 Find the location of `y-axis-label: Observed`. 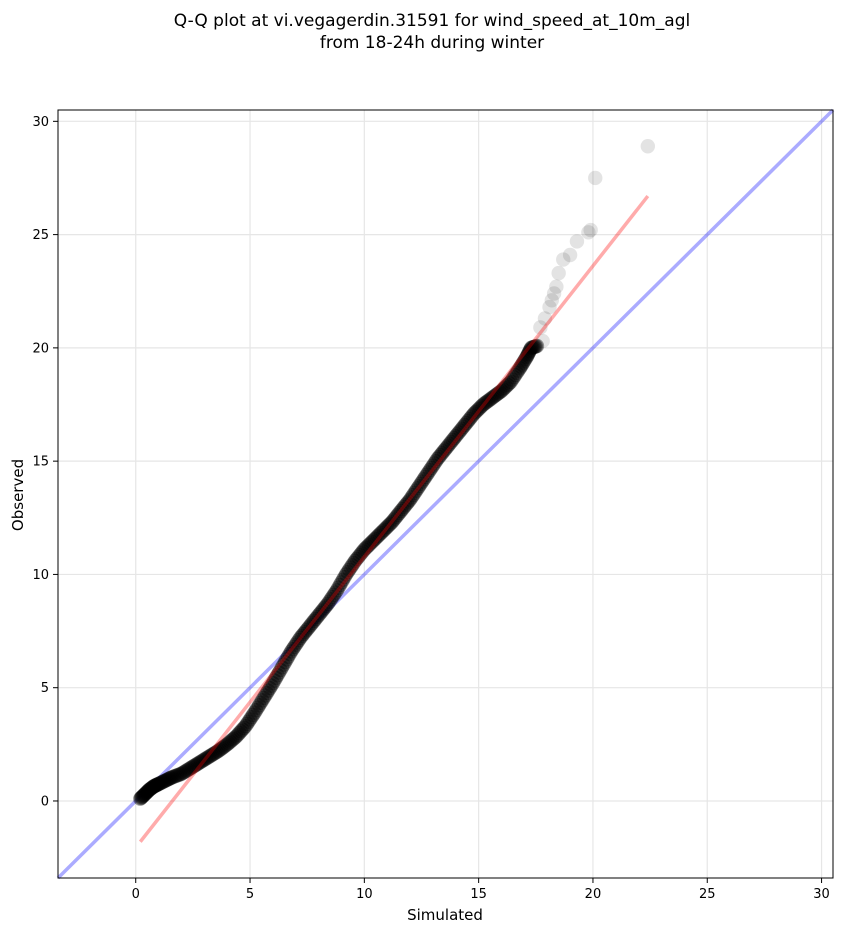

y-axis-label: Observed is located at coordinates (18, 495).